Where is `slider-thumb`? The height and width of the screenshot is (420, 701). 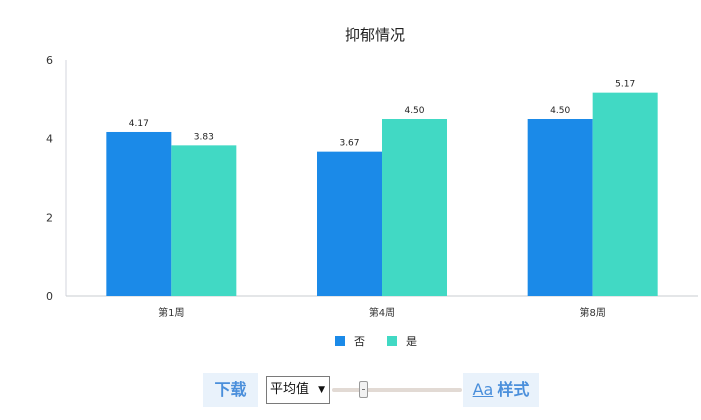
slider-thumb is located at coordinates (363, 389).